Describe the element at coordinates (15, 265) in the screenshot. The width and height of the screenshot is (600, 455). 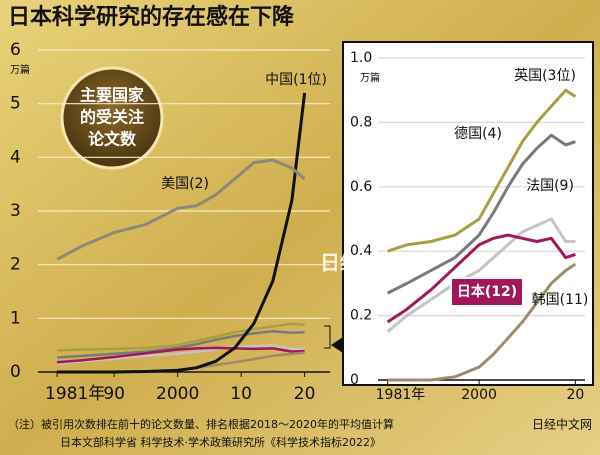
I see `y-tick-label: 2` at that location.